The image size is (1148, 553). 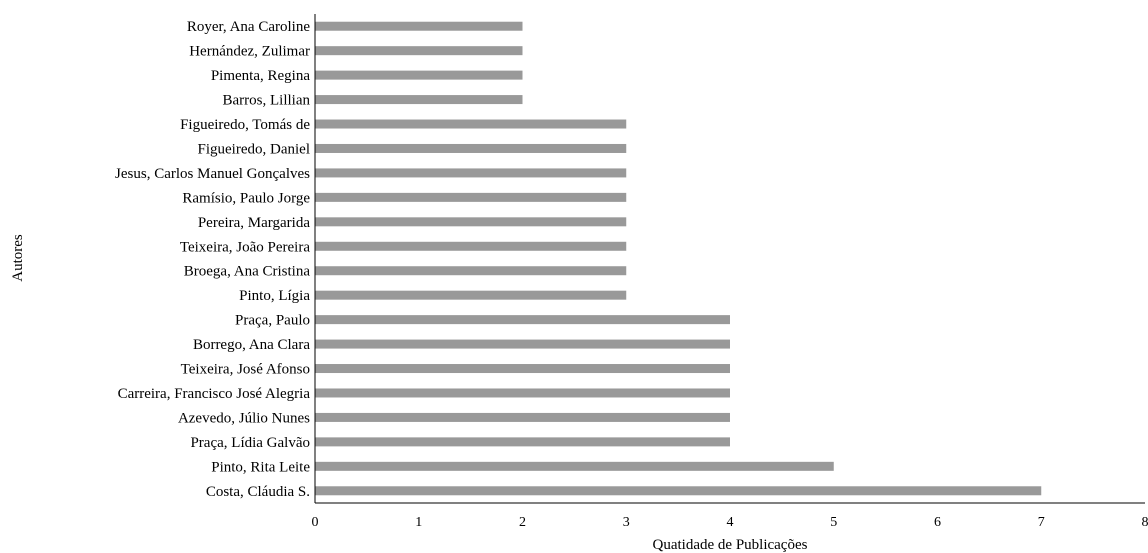 What do you see at coordinates (245, 370) in the screenshot?
I see `category-label: Teixeira, José Afonso` at bounding box center [245, 370].